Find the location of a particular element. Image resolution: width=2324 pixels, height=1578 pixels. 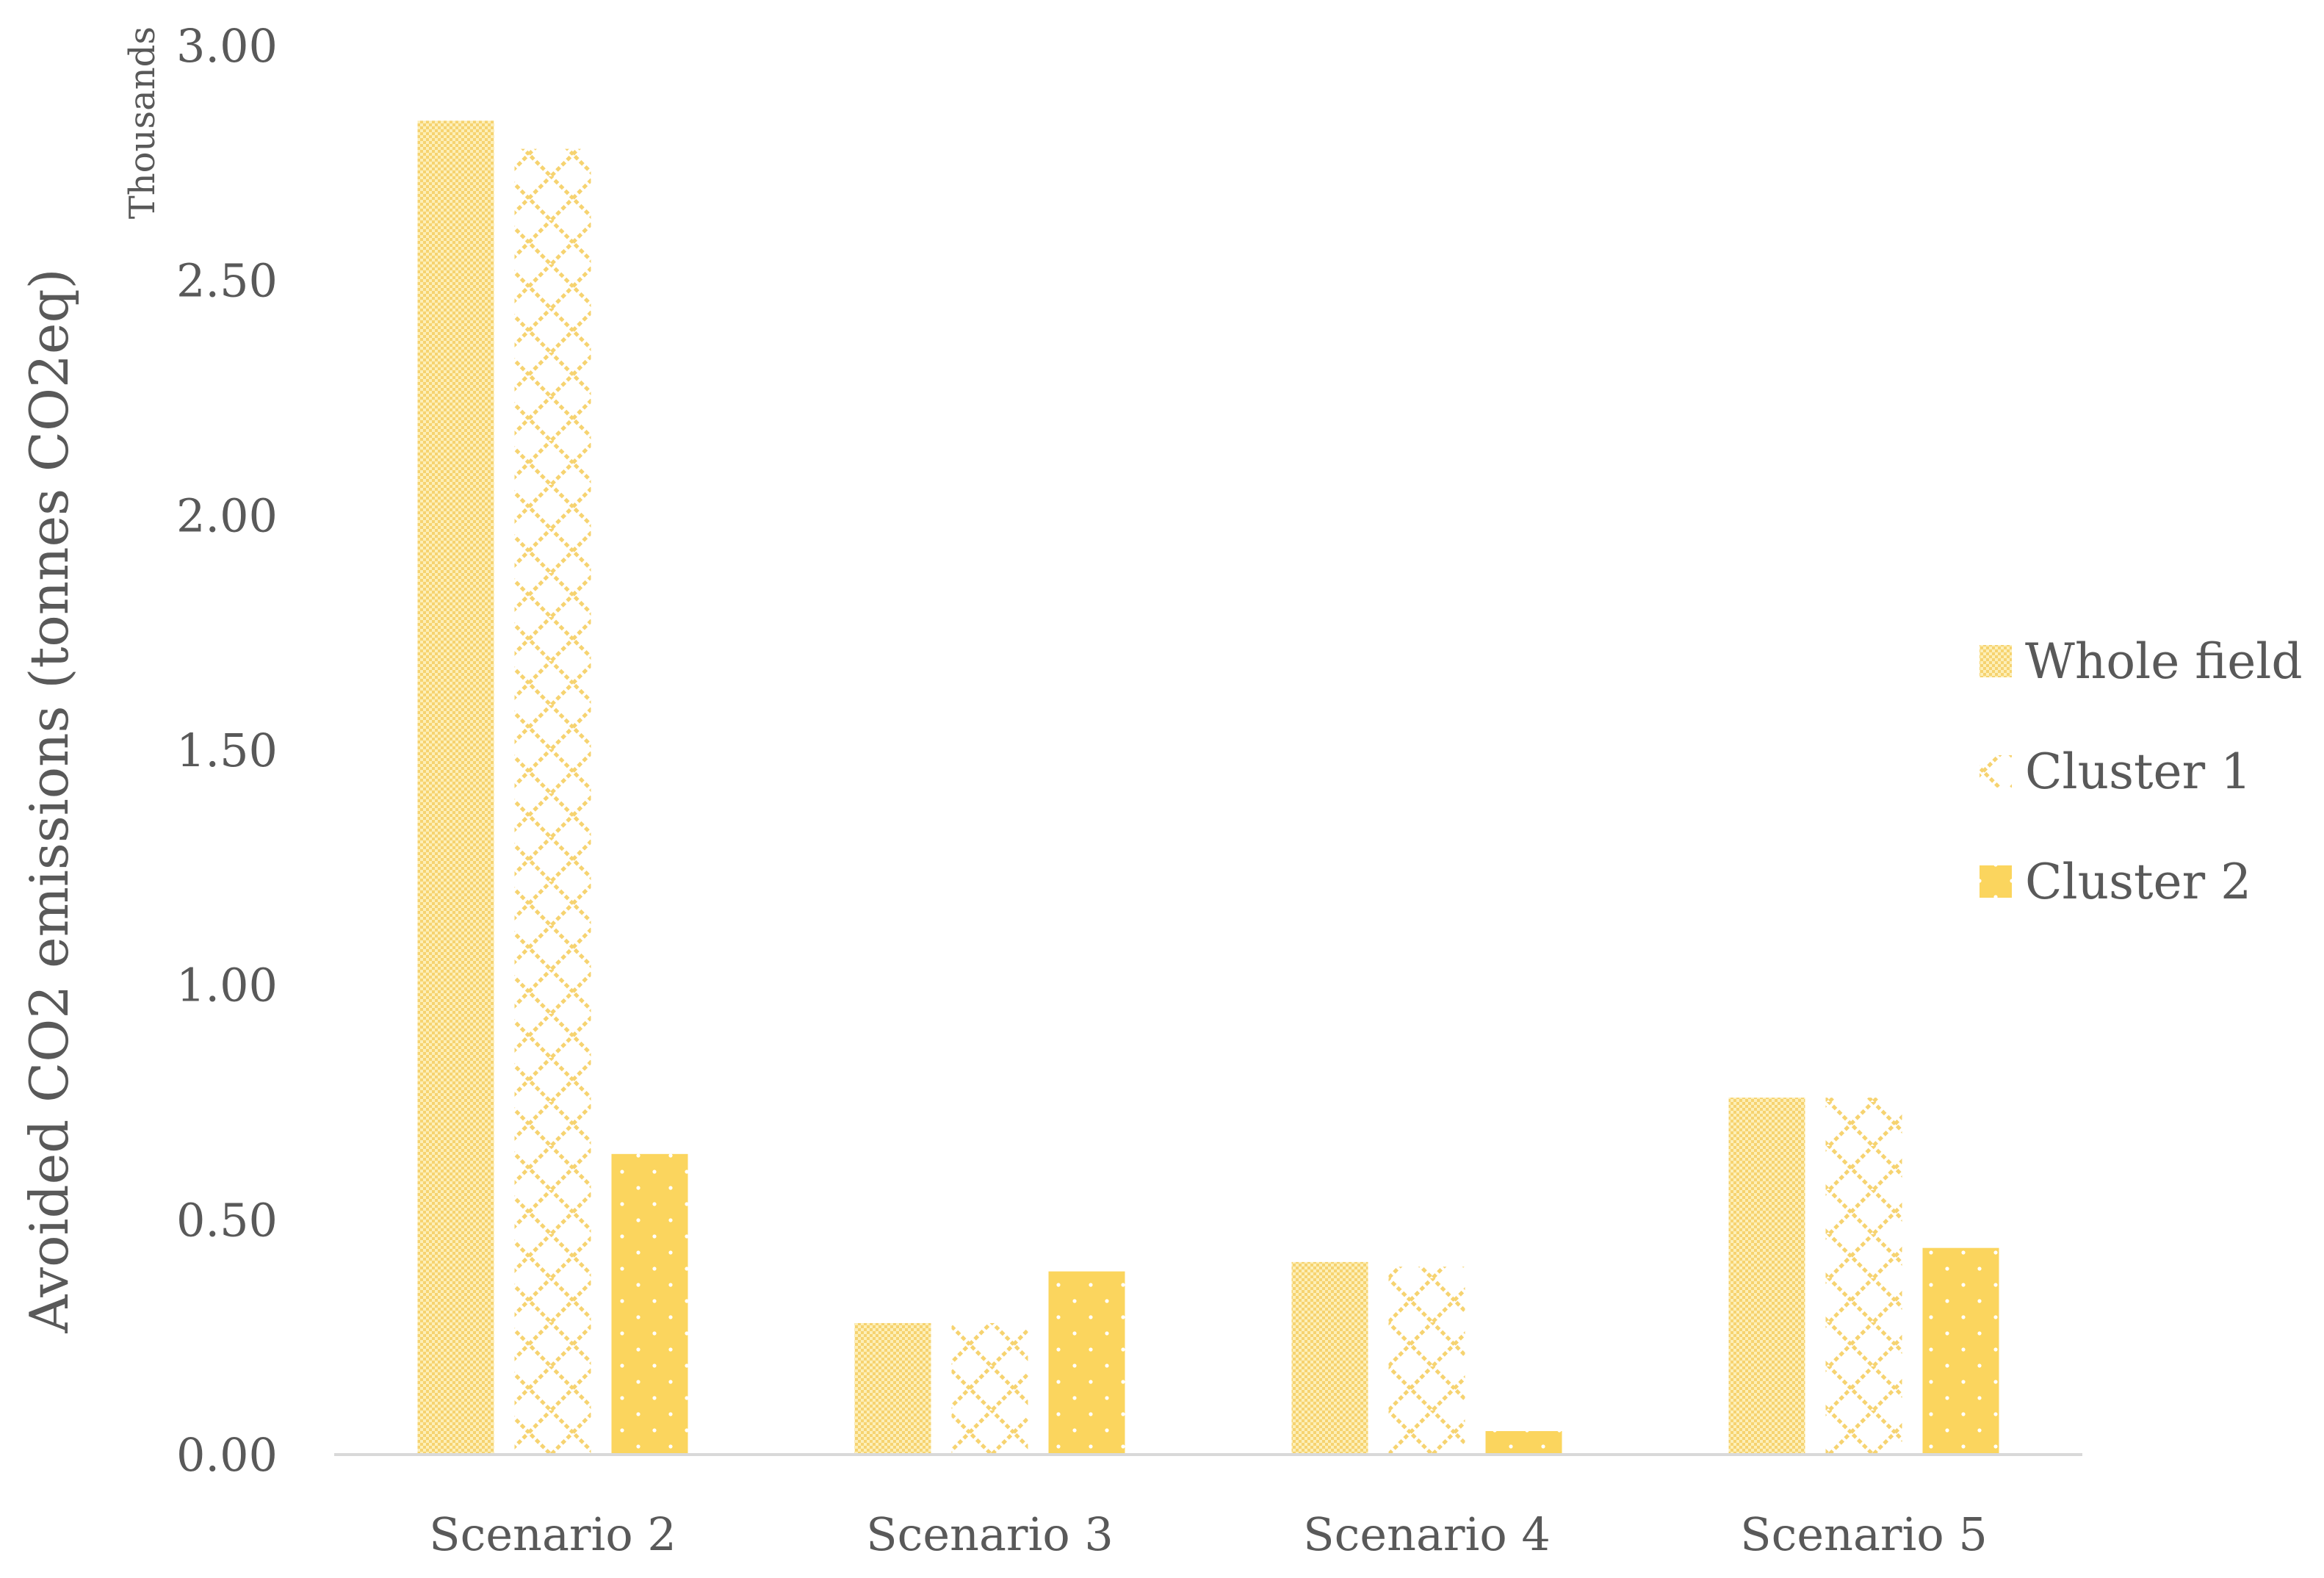

y-tick-label: 1.00 is located at coordinates (227, 985).